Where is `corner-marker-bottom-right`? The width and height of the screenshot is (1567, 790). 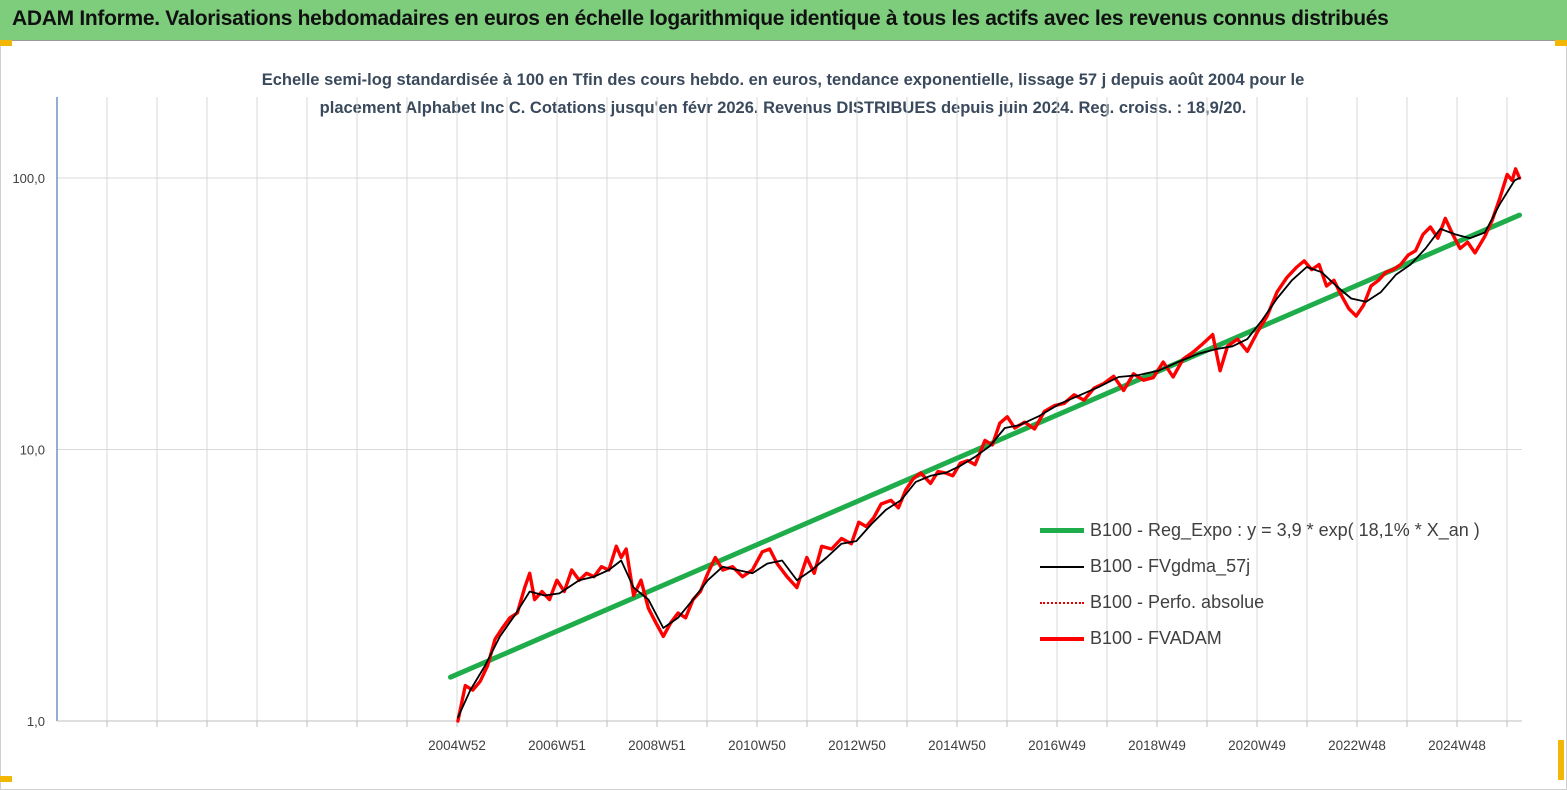
corner-marker-bottom-right is located at coordinates (1561, 760).